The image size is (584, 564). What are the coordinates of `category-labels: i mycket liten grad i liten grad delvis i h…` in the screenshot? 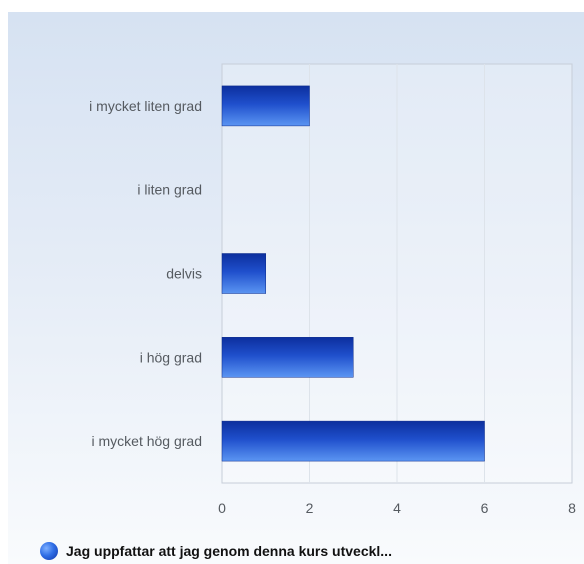 It's located at (145, 273).